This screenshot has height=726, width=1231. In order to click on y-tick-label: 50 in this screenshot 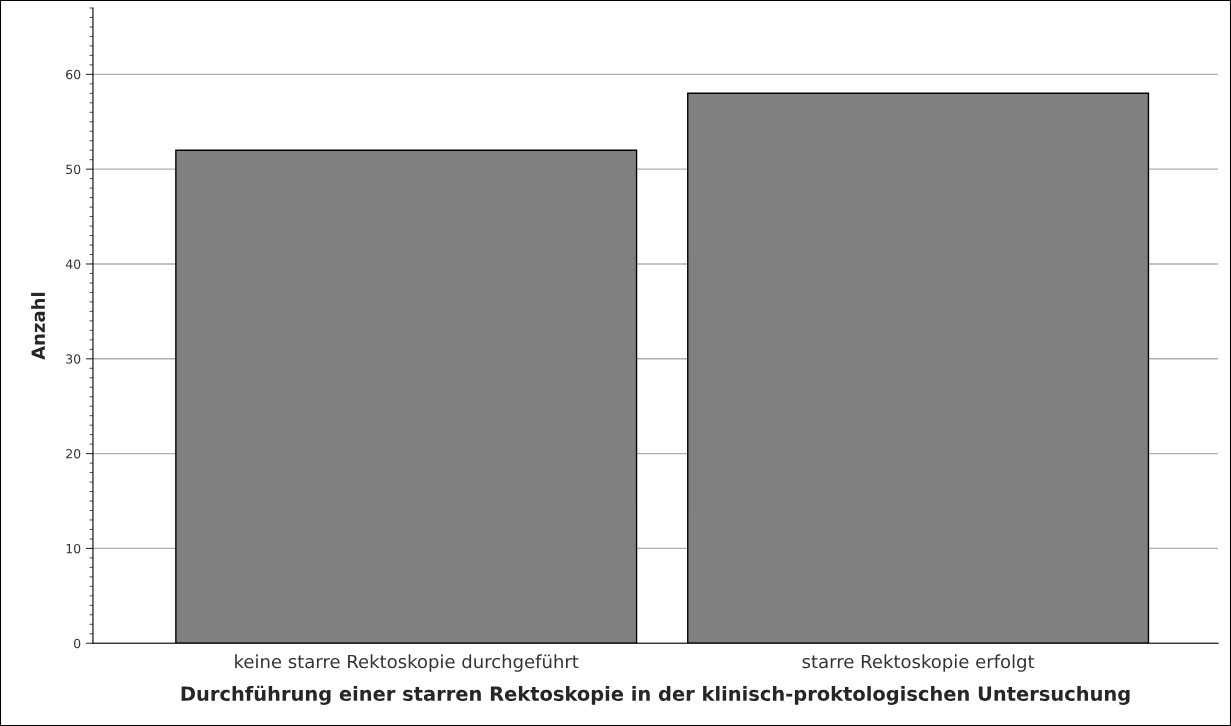, I will do `click(73, 169)`.